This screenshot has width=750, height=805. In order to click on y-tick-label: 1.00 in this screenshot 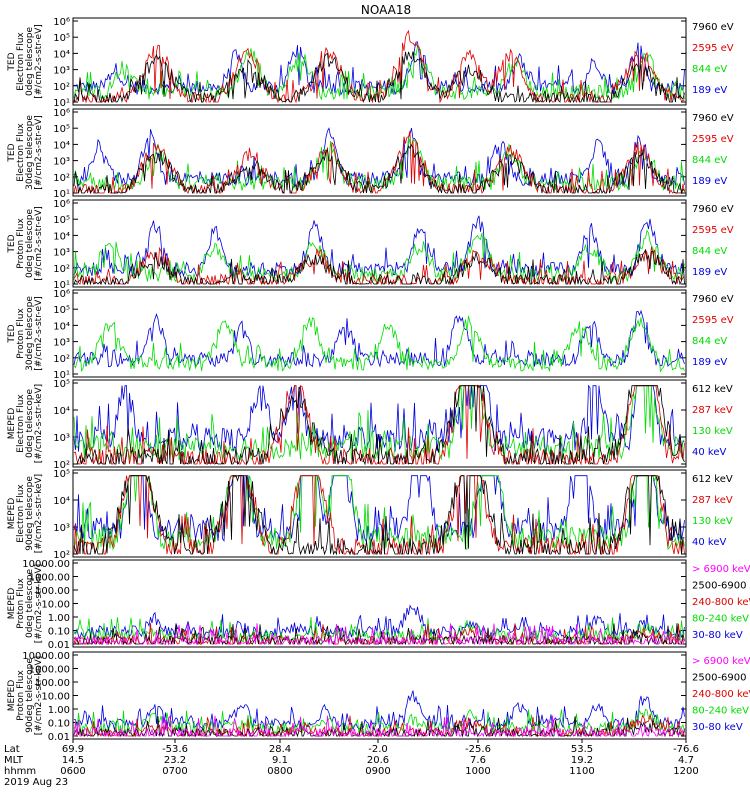, I will do `click(59, 618)`.